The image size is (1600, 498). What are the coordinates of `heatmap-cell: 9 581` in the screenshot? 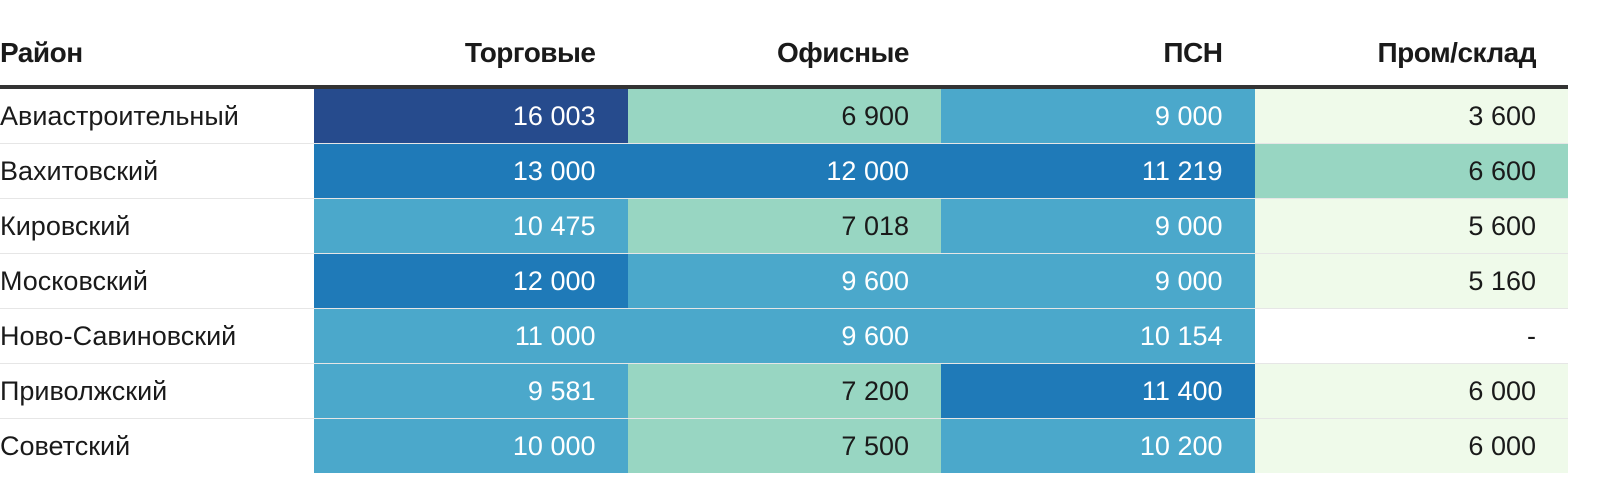 It's located at (471, 391).